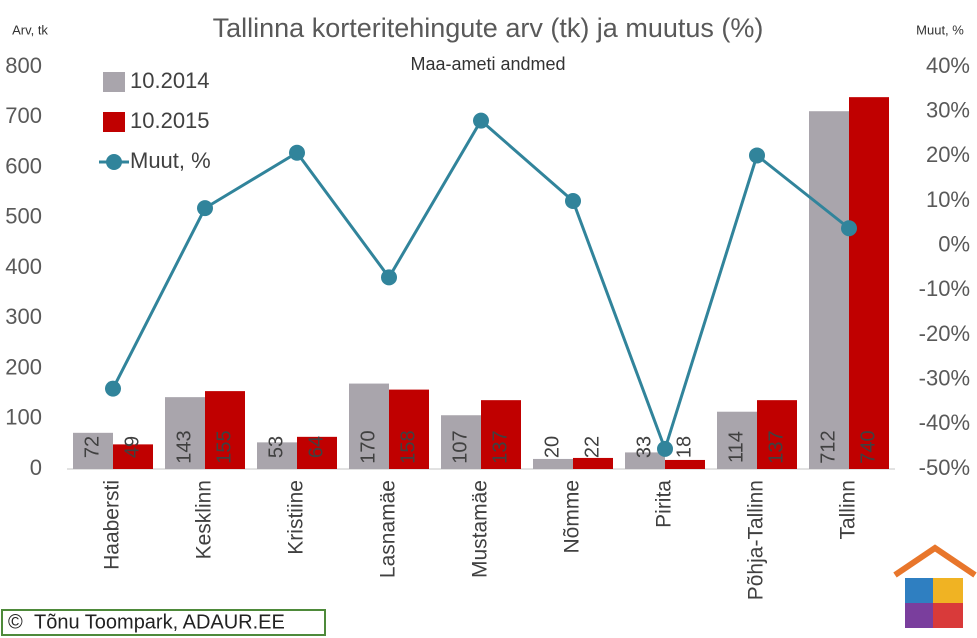 This screenshot has height=638, width=977. I want to click on y-tick-label: 700, so click(23, 115).